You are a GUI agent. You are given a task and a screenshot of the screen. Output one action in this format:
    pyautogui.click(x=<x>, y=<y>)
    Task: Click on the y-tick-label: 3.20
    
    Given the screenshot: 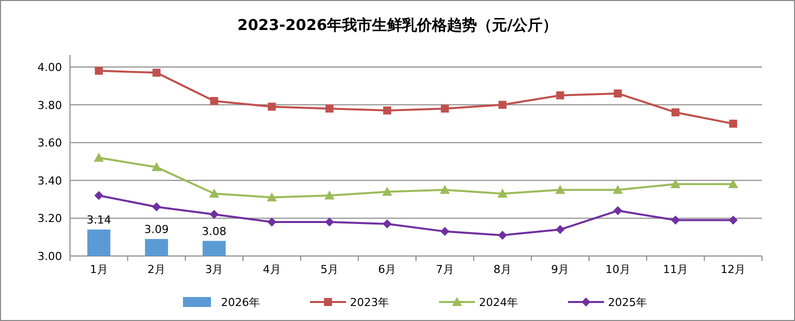 What is the action you would take?
    pyautogui.click(x=50, y=219)
    